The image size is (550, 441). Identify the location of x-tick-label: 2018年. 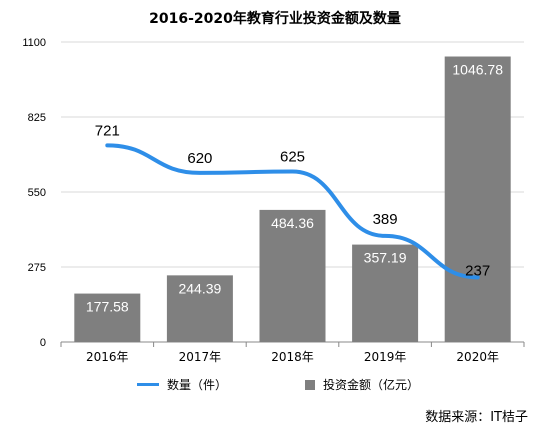
(292, 357).